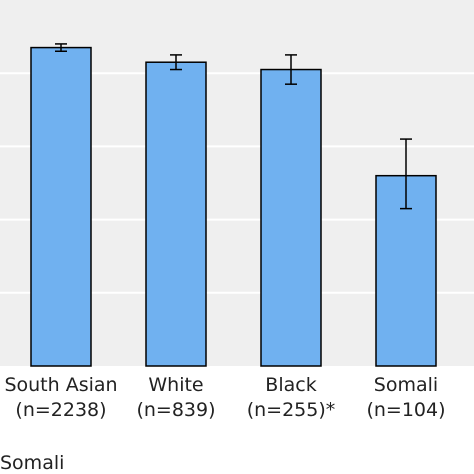 The height and width of the screenshot is (474, 474). What do you see at coordinates (290, 385) in the screenshot?
I see `x-tick-label: Black` at bounding box center [290, 385].